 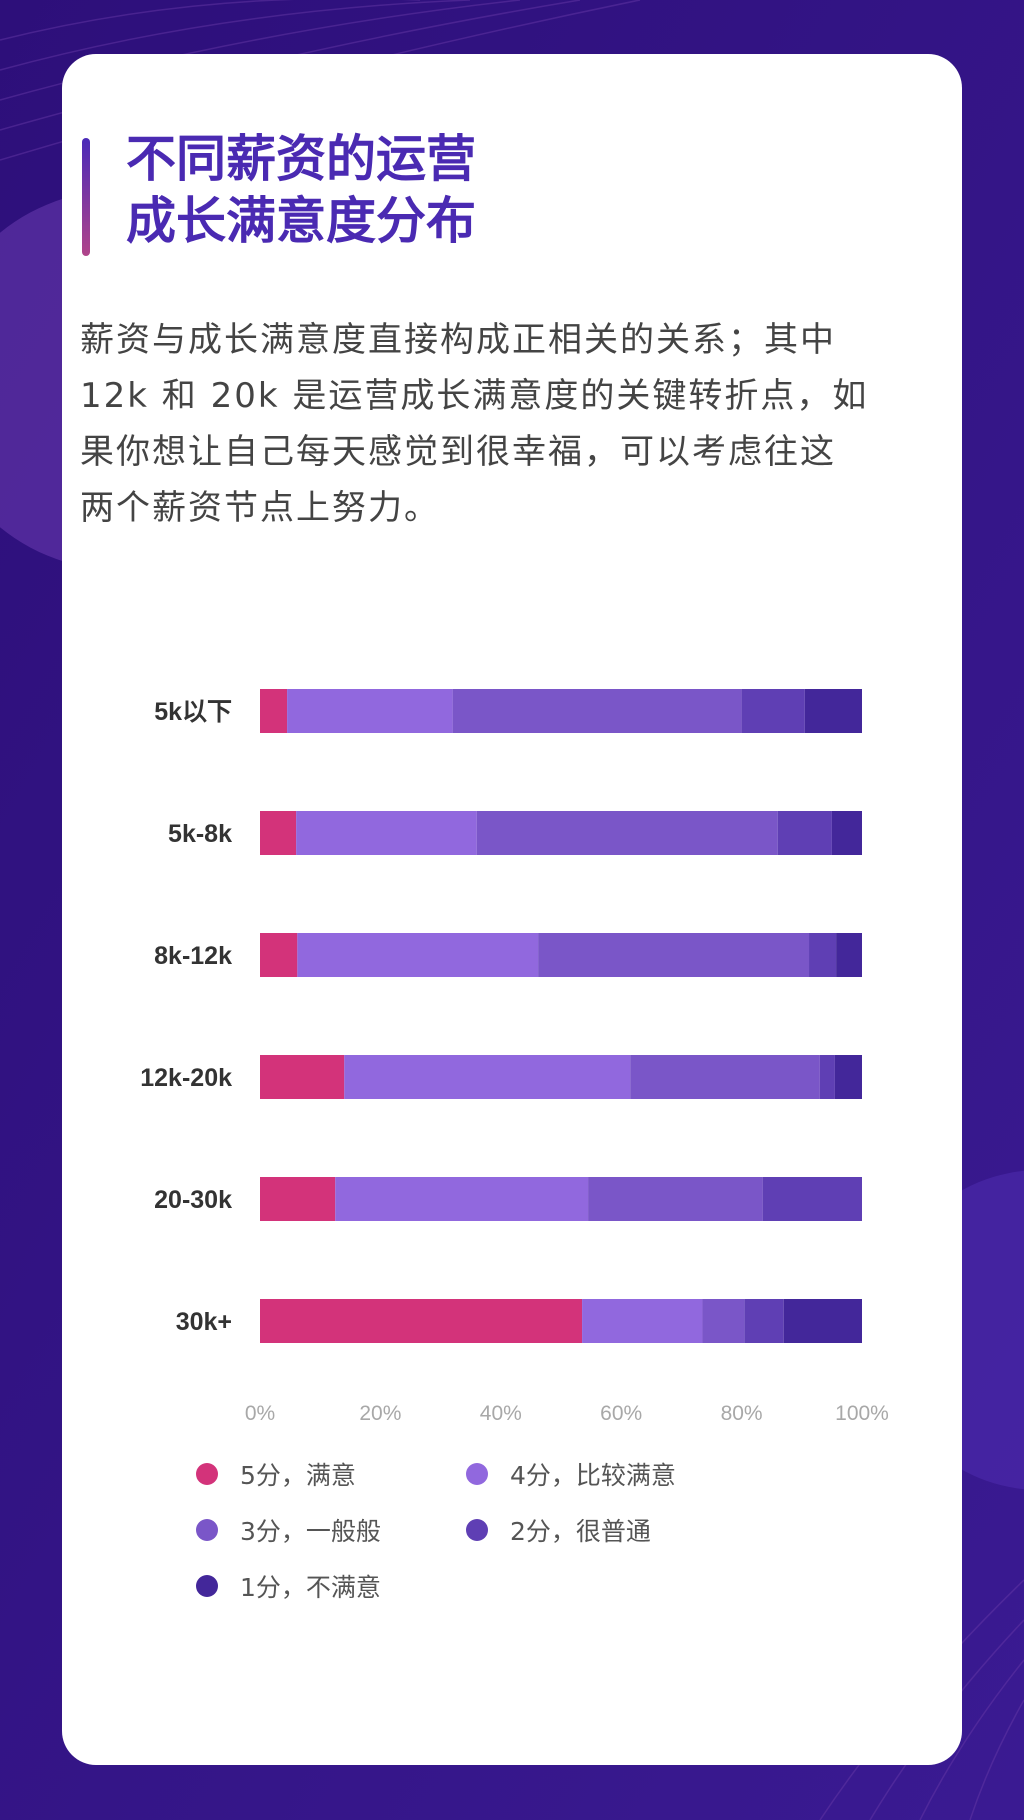 What do you see at coordinates (193, 956) in the screenshot?
I see `category-label: 8k-12k` at bounding box center [193, 956].